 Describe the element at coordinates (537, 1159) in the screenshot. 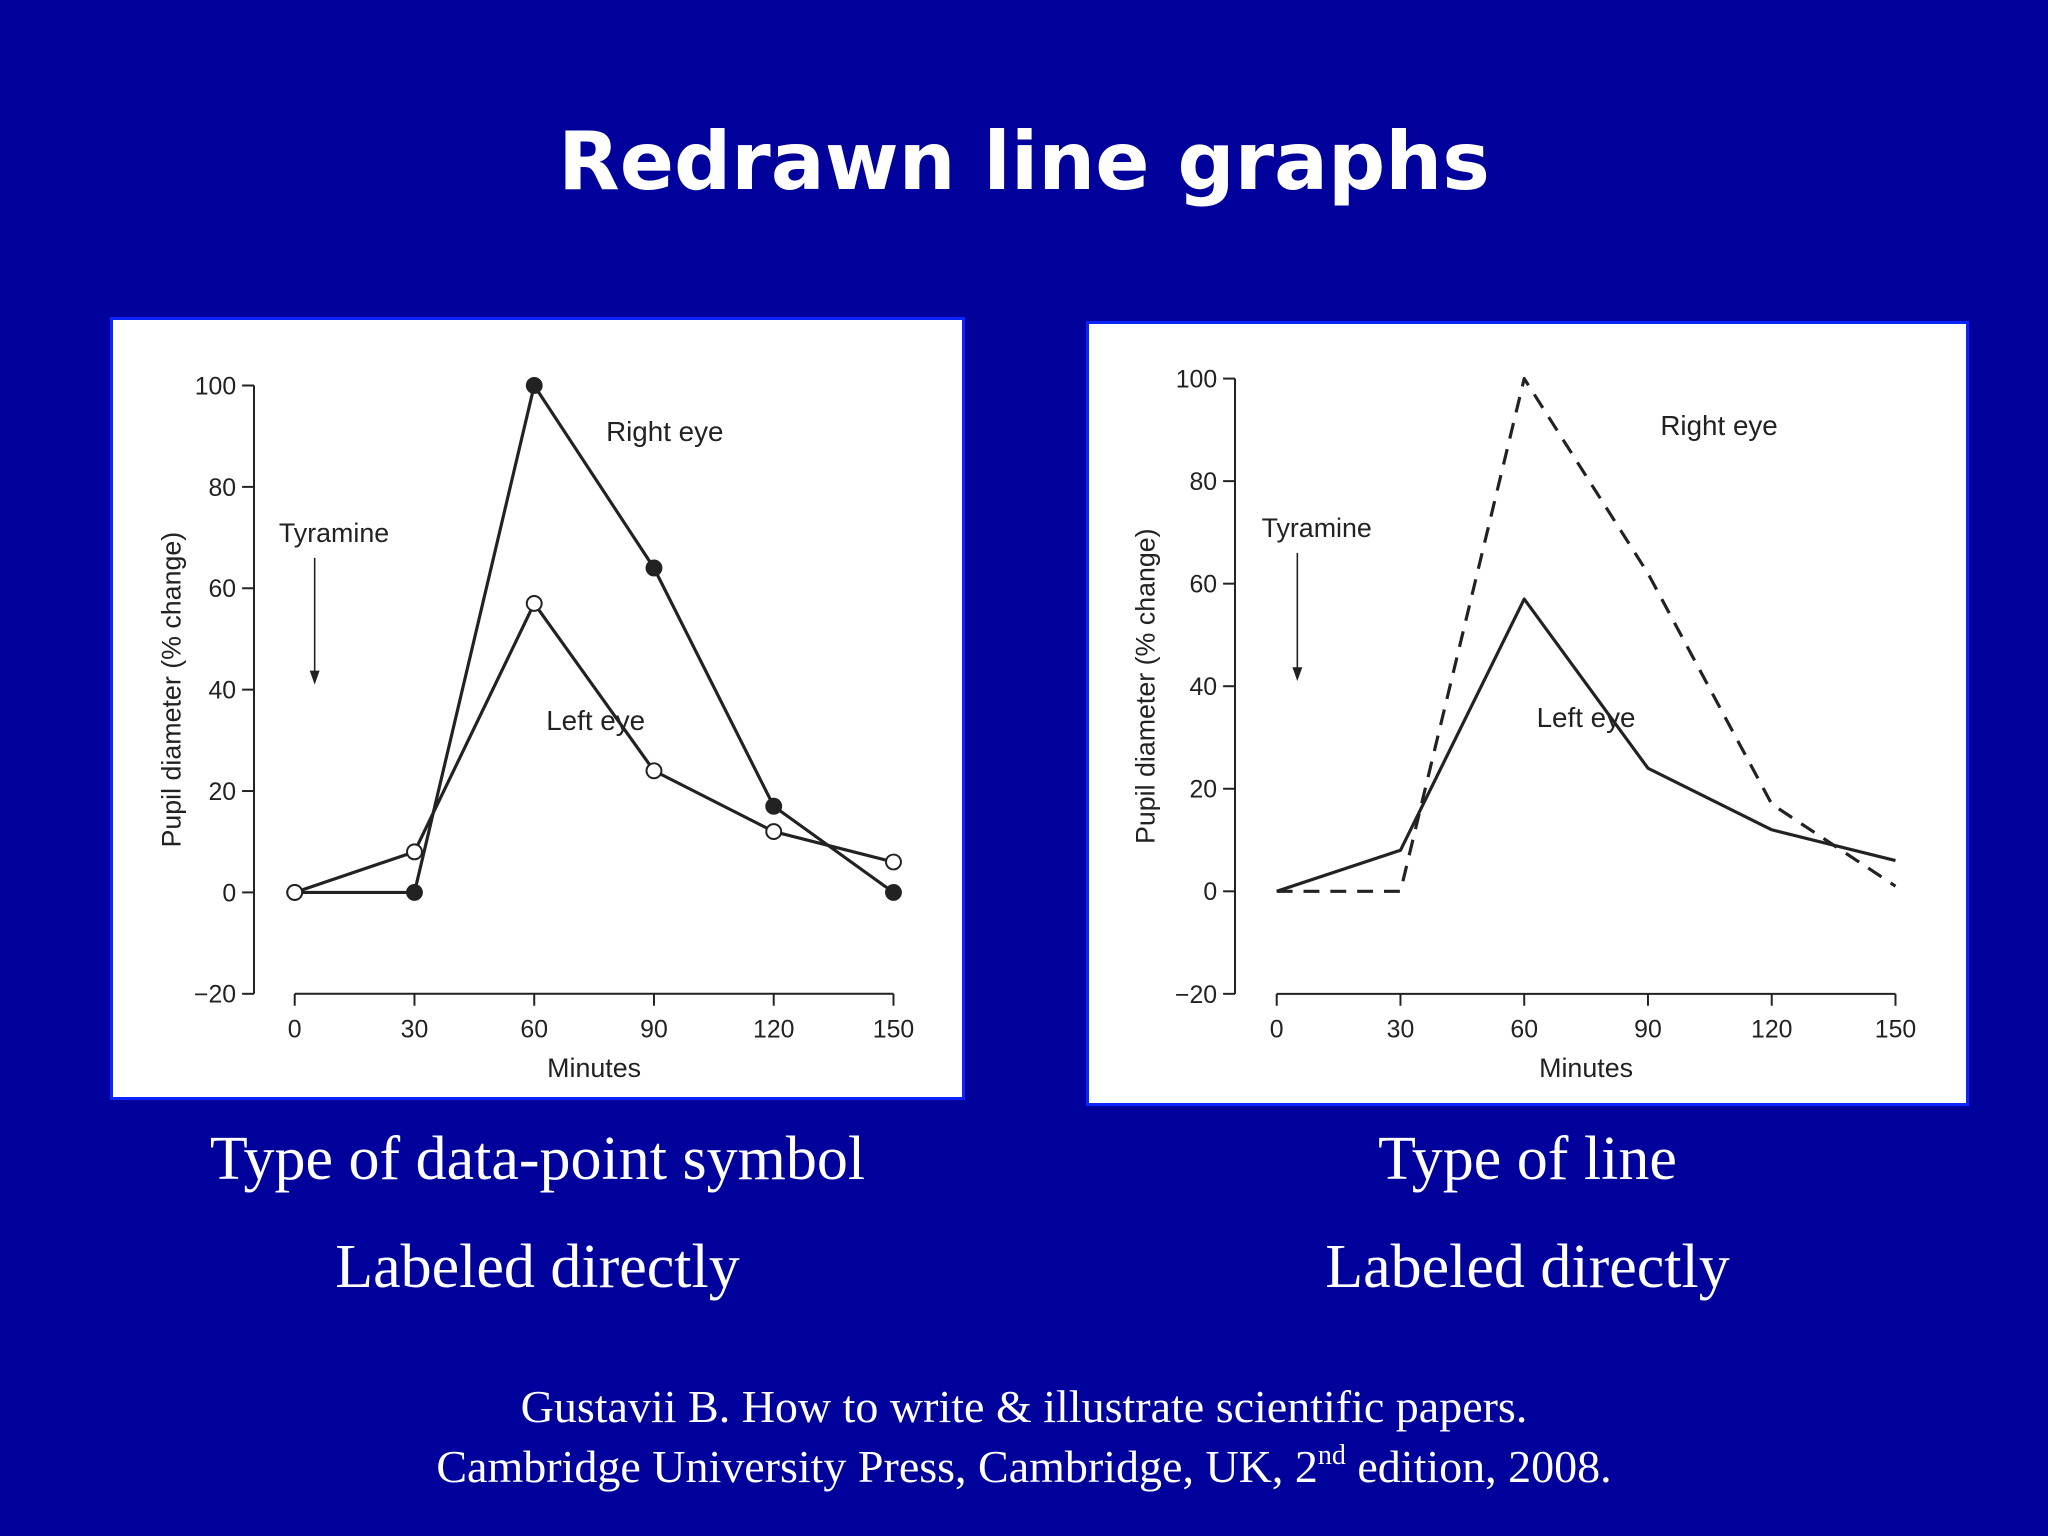

I see `left-caption-1: Type of data-point symbol` at that location.